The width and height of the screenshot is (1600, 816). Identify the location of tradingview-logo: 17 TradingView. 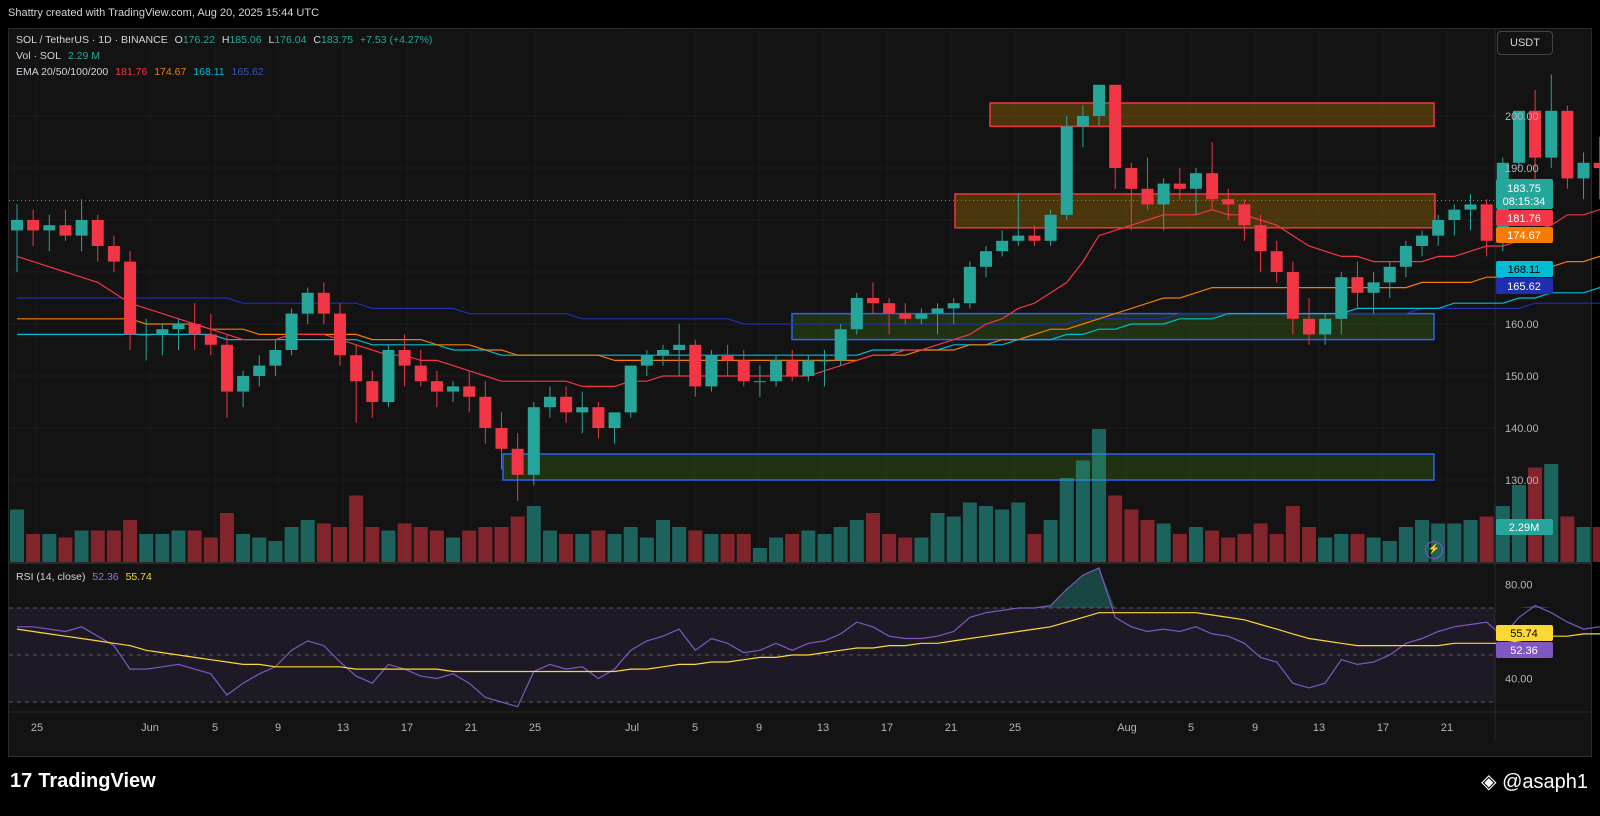
(83, 781).